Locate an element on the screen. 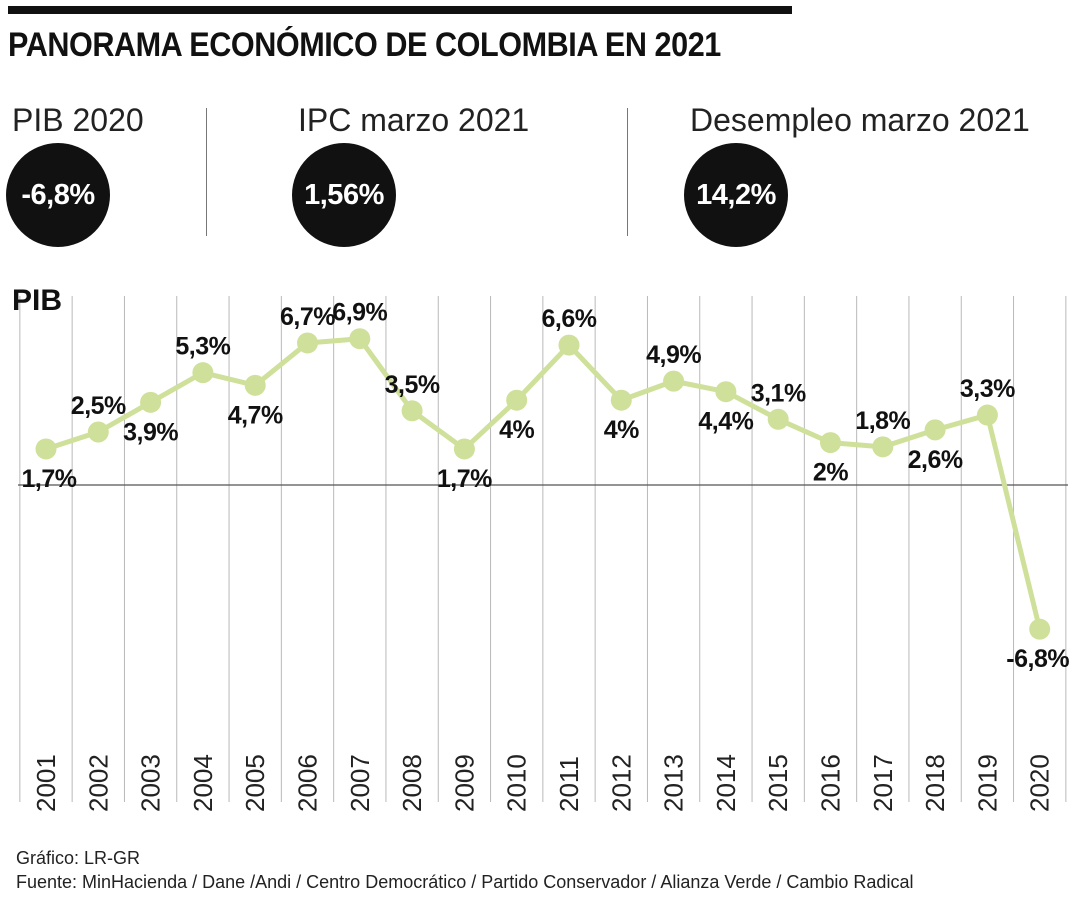  data-label: 2,5% is located at coordinates (98, 406).